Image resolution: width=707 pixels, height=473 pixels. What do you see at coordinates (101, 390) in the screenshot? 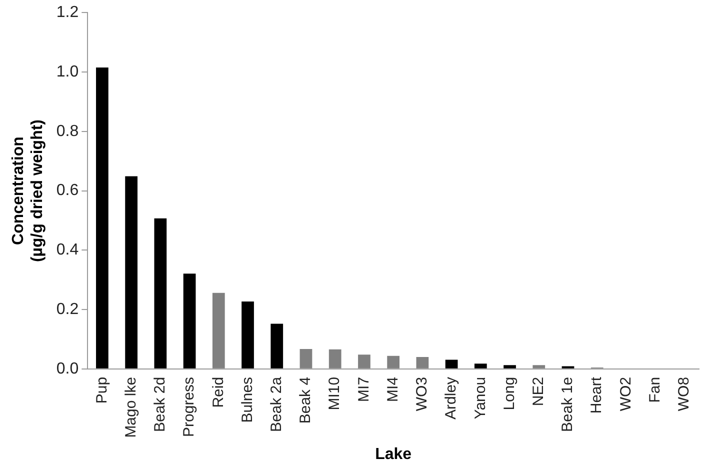
I see `x-tick-label: Pup` at bounding box center [101, 390].